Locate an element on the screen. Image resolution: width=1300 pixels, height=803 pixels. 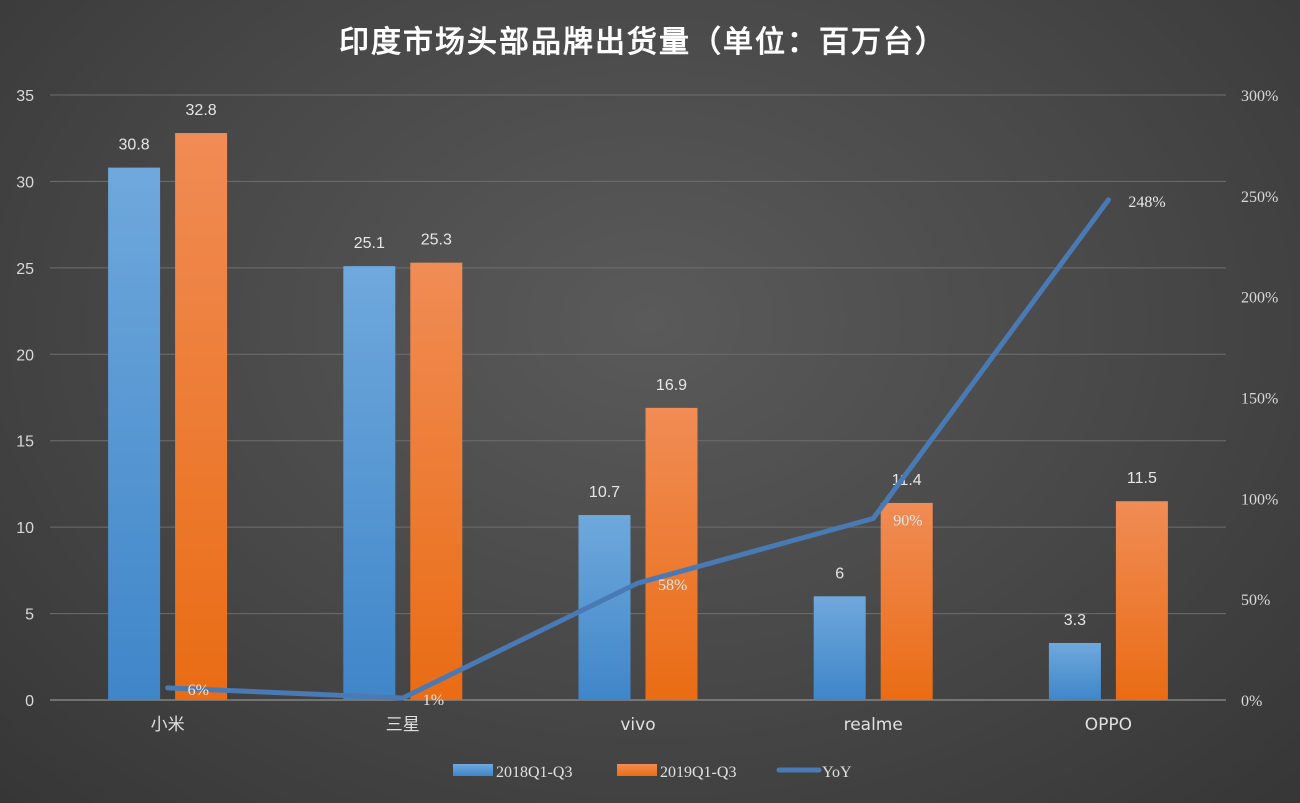
category-label: OPPO is located at coordinates (1108, 725).